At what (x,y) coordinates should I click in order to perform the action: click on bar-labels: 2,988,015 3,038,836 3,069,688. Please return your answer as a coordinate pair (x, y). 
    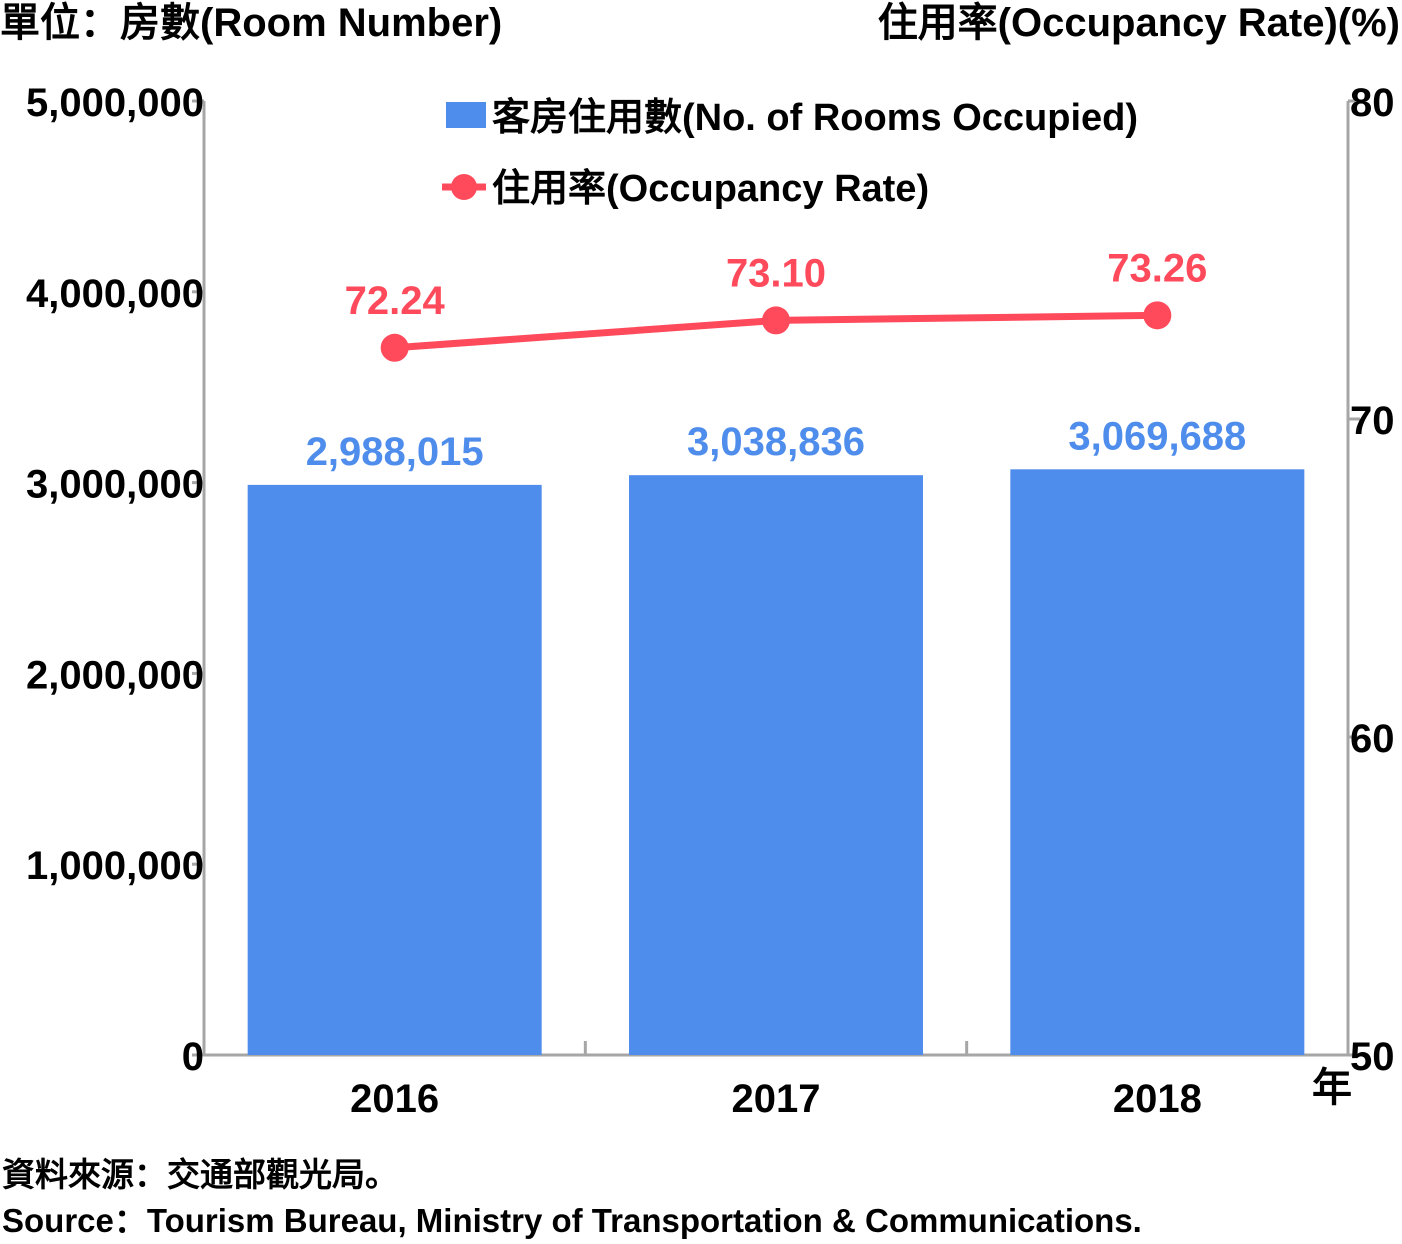
    Looking at the image, I should click on (776, 444).